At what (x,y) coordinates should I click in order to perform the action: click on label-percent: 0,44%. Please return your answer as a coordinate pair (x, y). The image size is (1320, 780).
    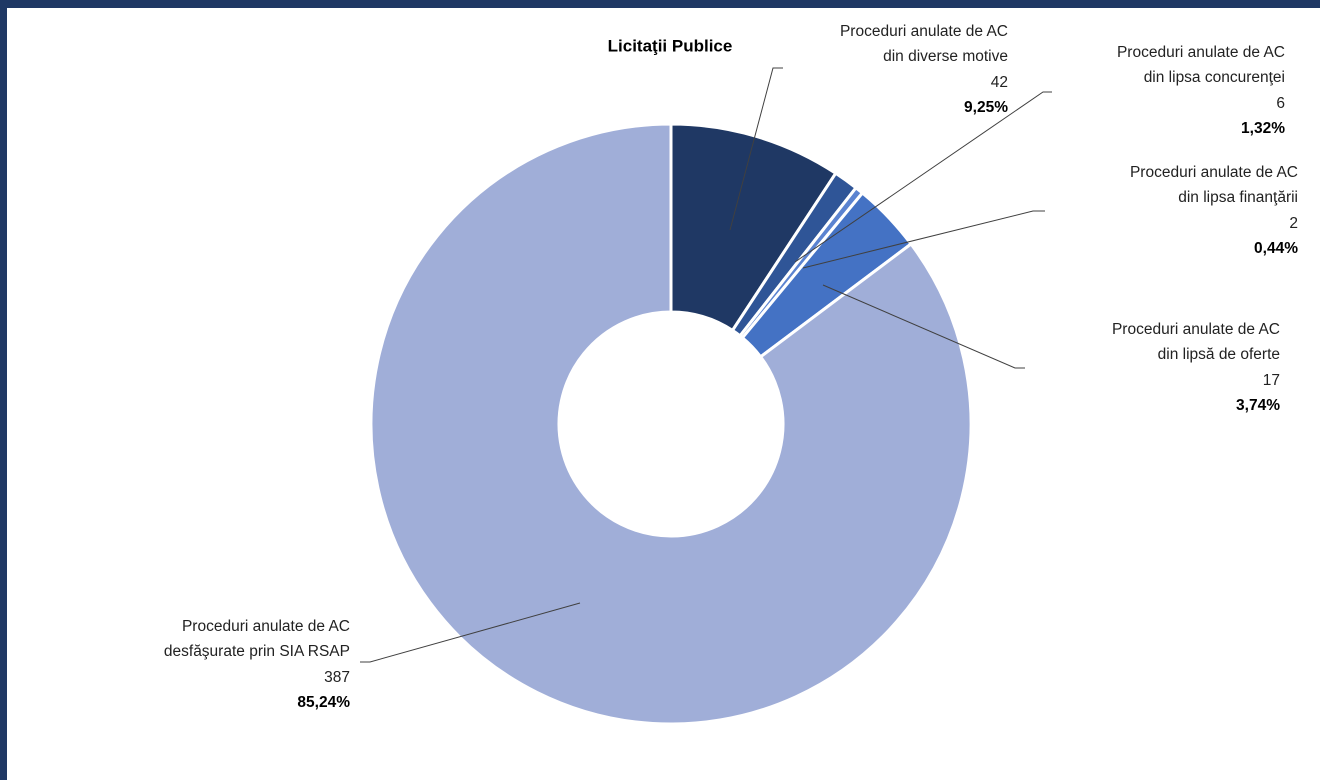
    Looking at the image, I should click on (1276, 248).